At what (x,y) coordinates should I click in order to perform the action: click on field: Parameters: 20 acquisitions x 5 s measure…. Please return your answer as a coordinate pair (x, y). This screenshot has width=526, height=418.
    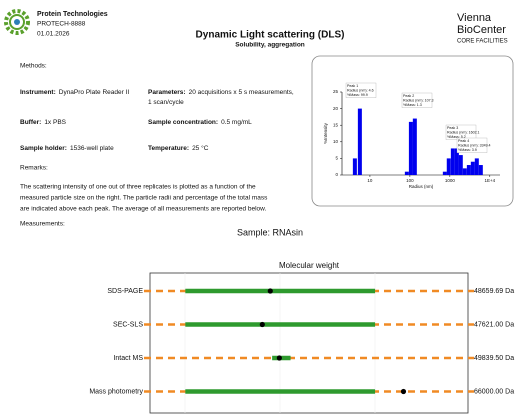
    Looking at the image, I should click on (221, 92).